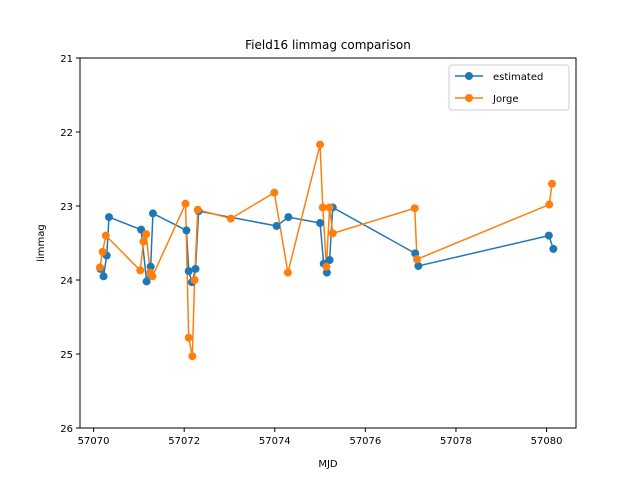 Image resolution: width=640 pixels, height=480 pixels. Describe the element at coordinates (509, 87) in the screenshot. I see `legend: estimated Jorge` at that location.